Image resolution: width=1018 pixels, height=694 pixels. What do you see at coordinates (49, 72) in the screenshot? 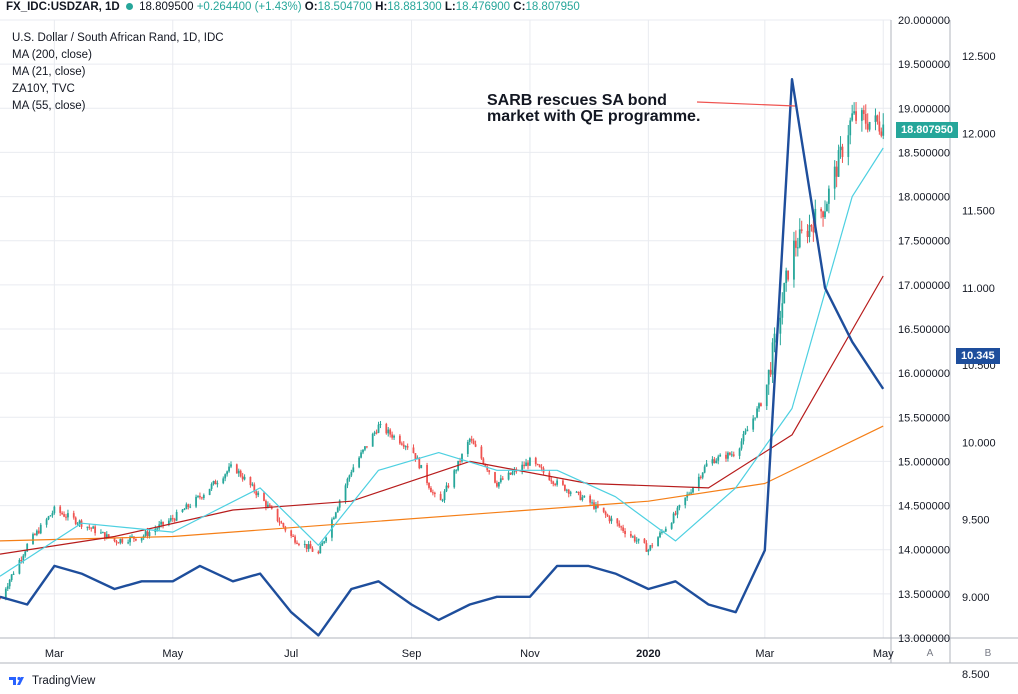
I see `legend-item-ma21: MA (21, close)` at bounding box center [49, 72].